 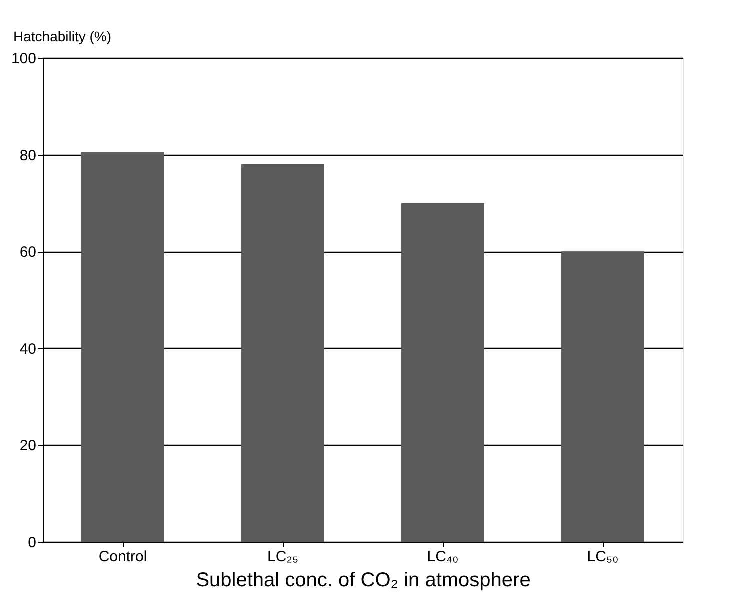 I want to click on y-tick-label: 60, so click(x=28, y=253).